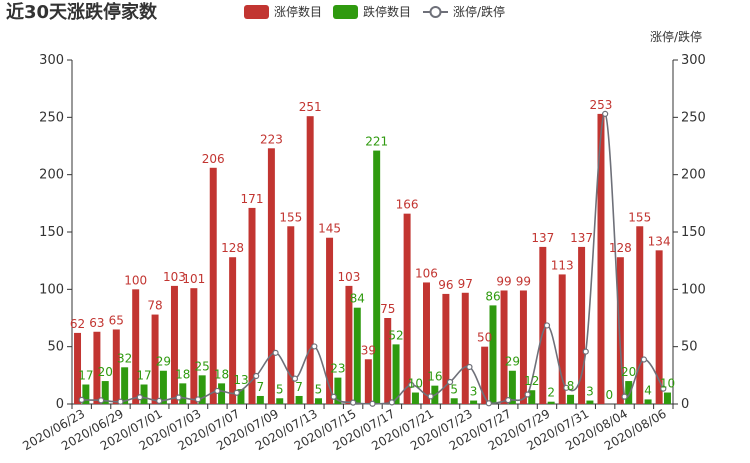 The height and width of the screenshot is (463, 750). What do you see at coordinates (445, 285) in the screenshot?
I see `bar-up-label: 96` at bounding box center [445, 285].